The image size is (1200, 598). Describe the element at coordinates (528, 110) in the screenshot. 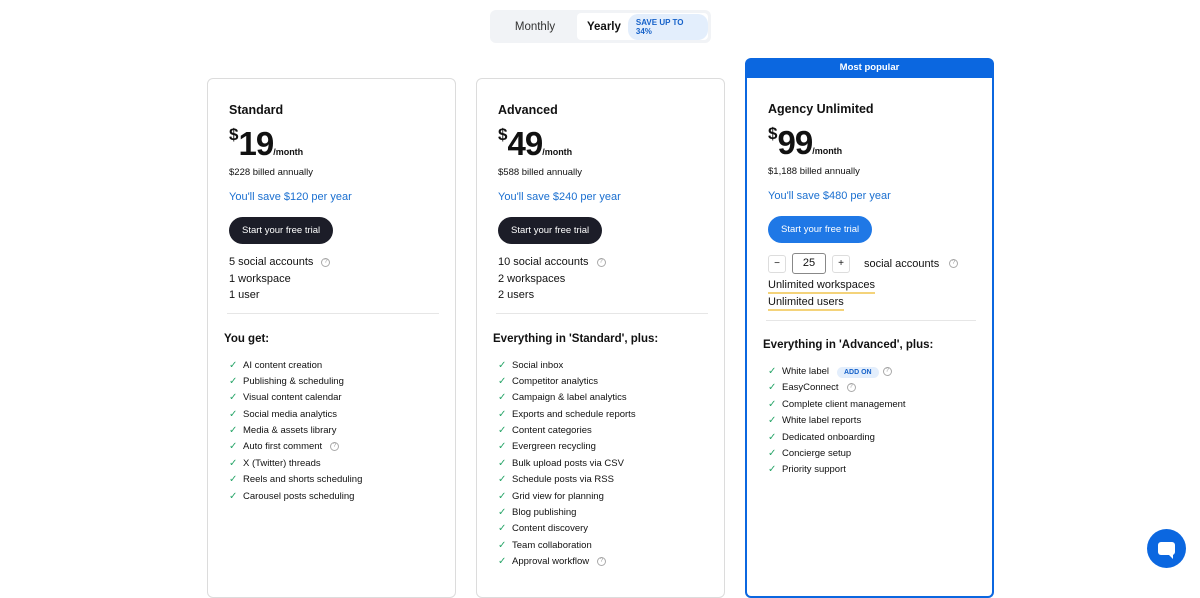

I see `plan-title: Advanced` at that location.